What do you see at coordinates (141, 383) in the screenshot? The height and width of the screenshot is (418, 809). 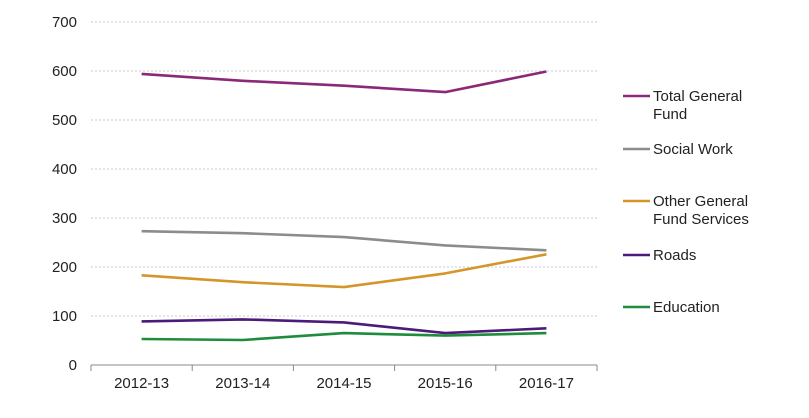 I see `x-tick-label: 2012-13` at bounding box center [141, 383].